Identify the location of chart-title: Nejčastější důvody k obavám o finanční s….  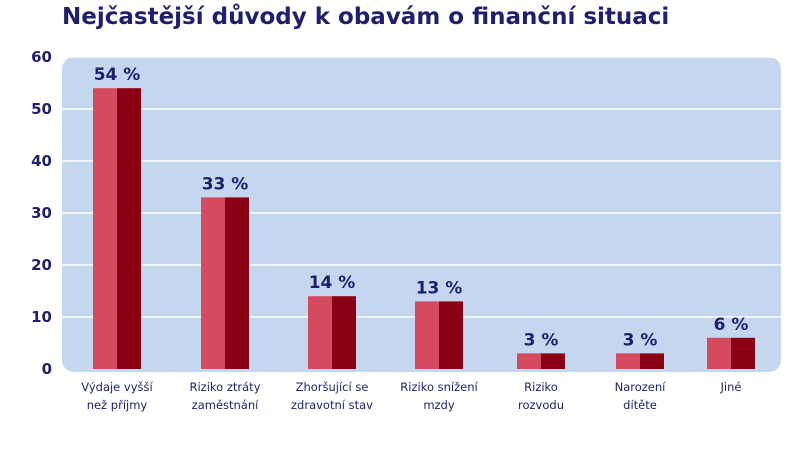
(366, 17).